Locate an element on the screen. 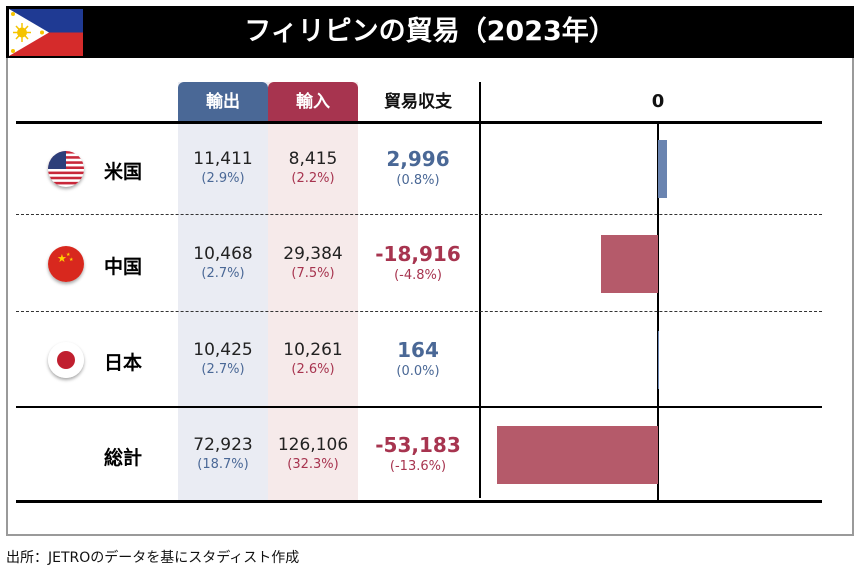 Image resolution: width=863 pixels, height=573 pixels. balance-share: (0.0%) is located at coordinates (418, 371).